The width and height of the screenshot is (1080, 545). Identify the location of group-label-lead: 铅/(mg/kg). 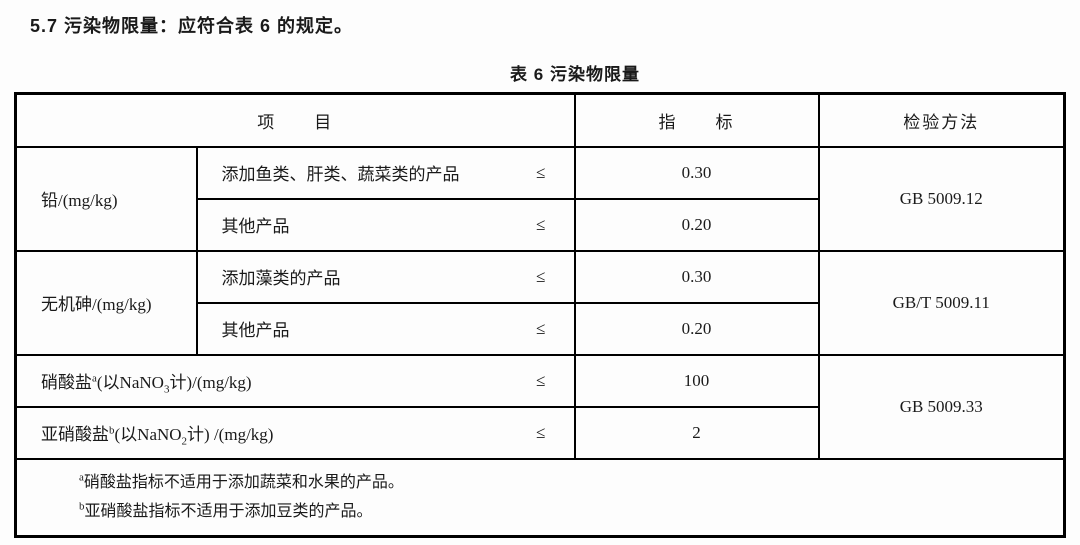
(106, 198).